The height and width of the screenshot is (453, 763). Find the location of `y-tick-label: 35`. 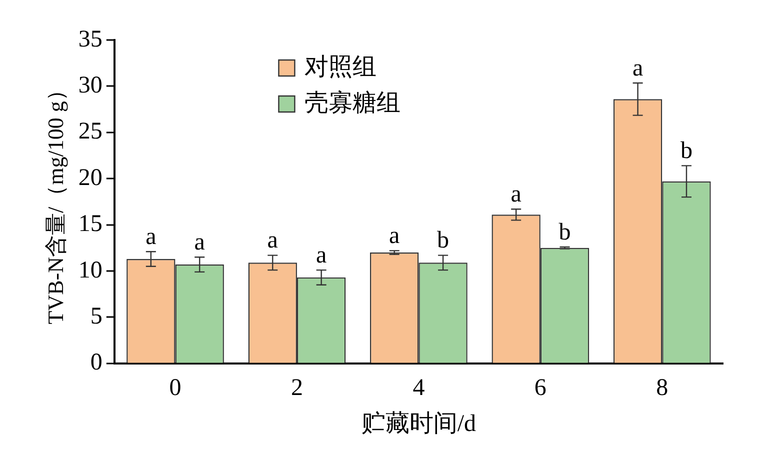

y-tick-label: 35 is located at coordinates (90, 39).